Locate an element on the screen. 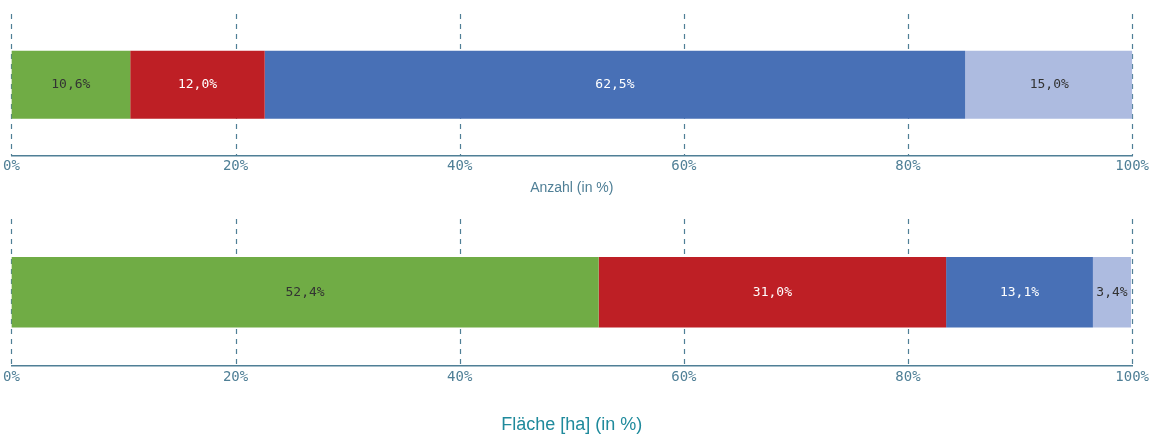 The width and height of the screenshot is (1152, 444). data-label: 3,4% is located at coordinates (1112, 291).